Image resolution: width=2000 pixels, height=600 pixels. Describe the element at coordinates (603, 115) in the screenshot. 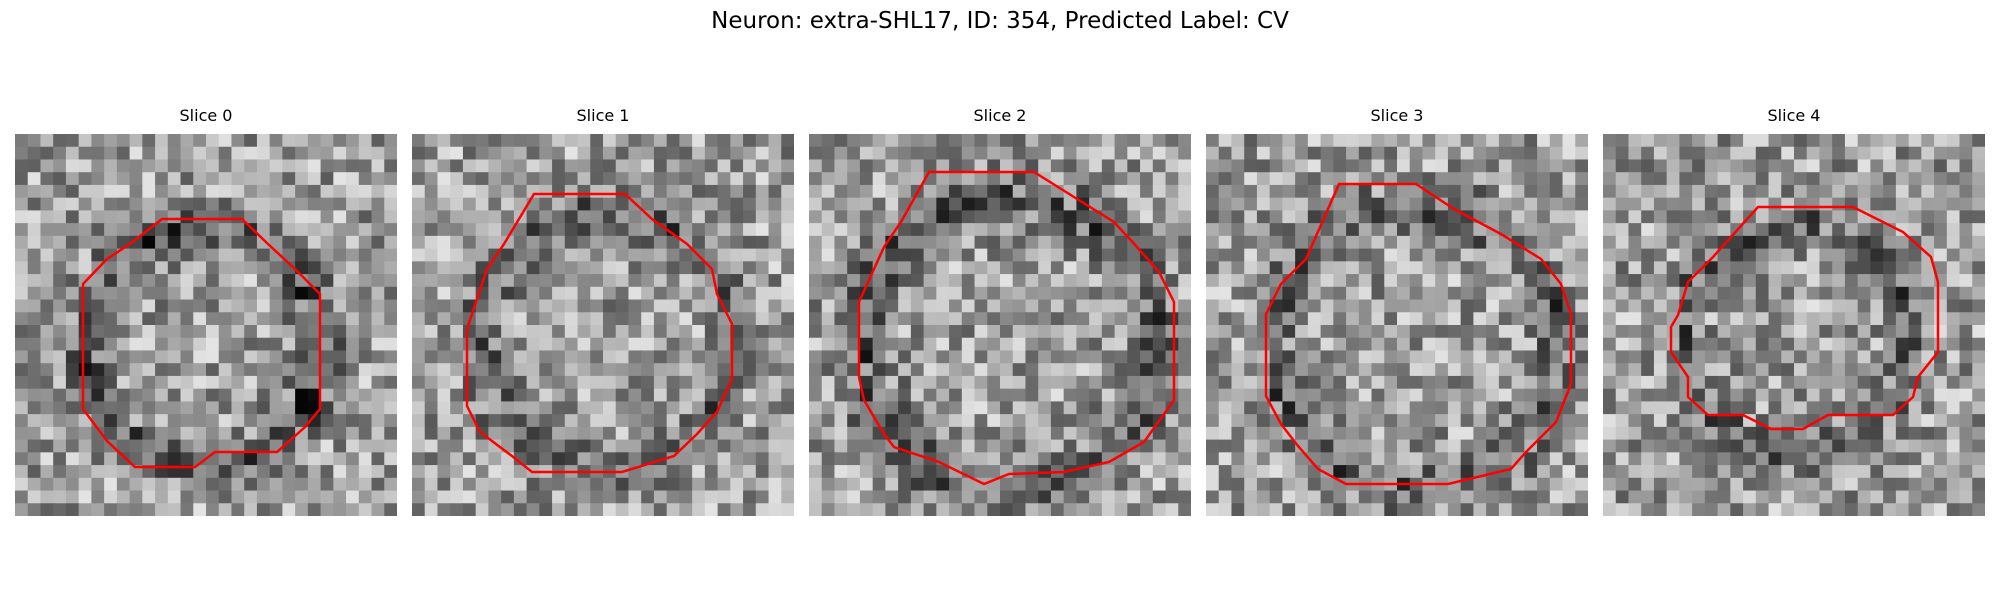

I see `slice-title: Slice 1` at that location.